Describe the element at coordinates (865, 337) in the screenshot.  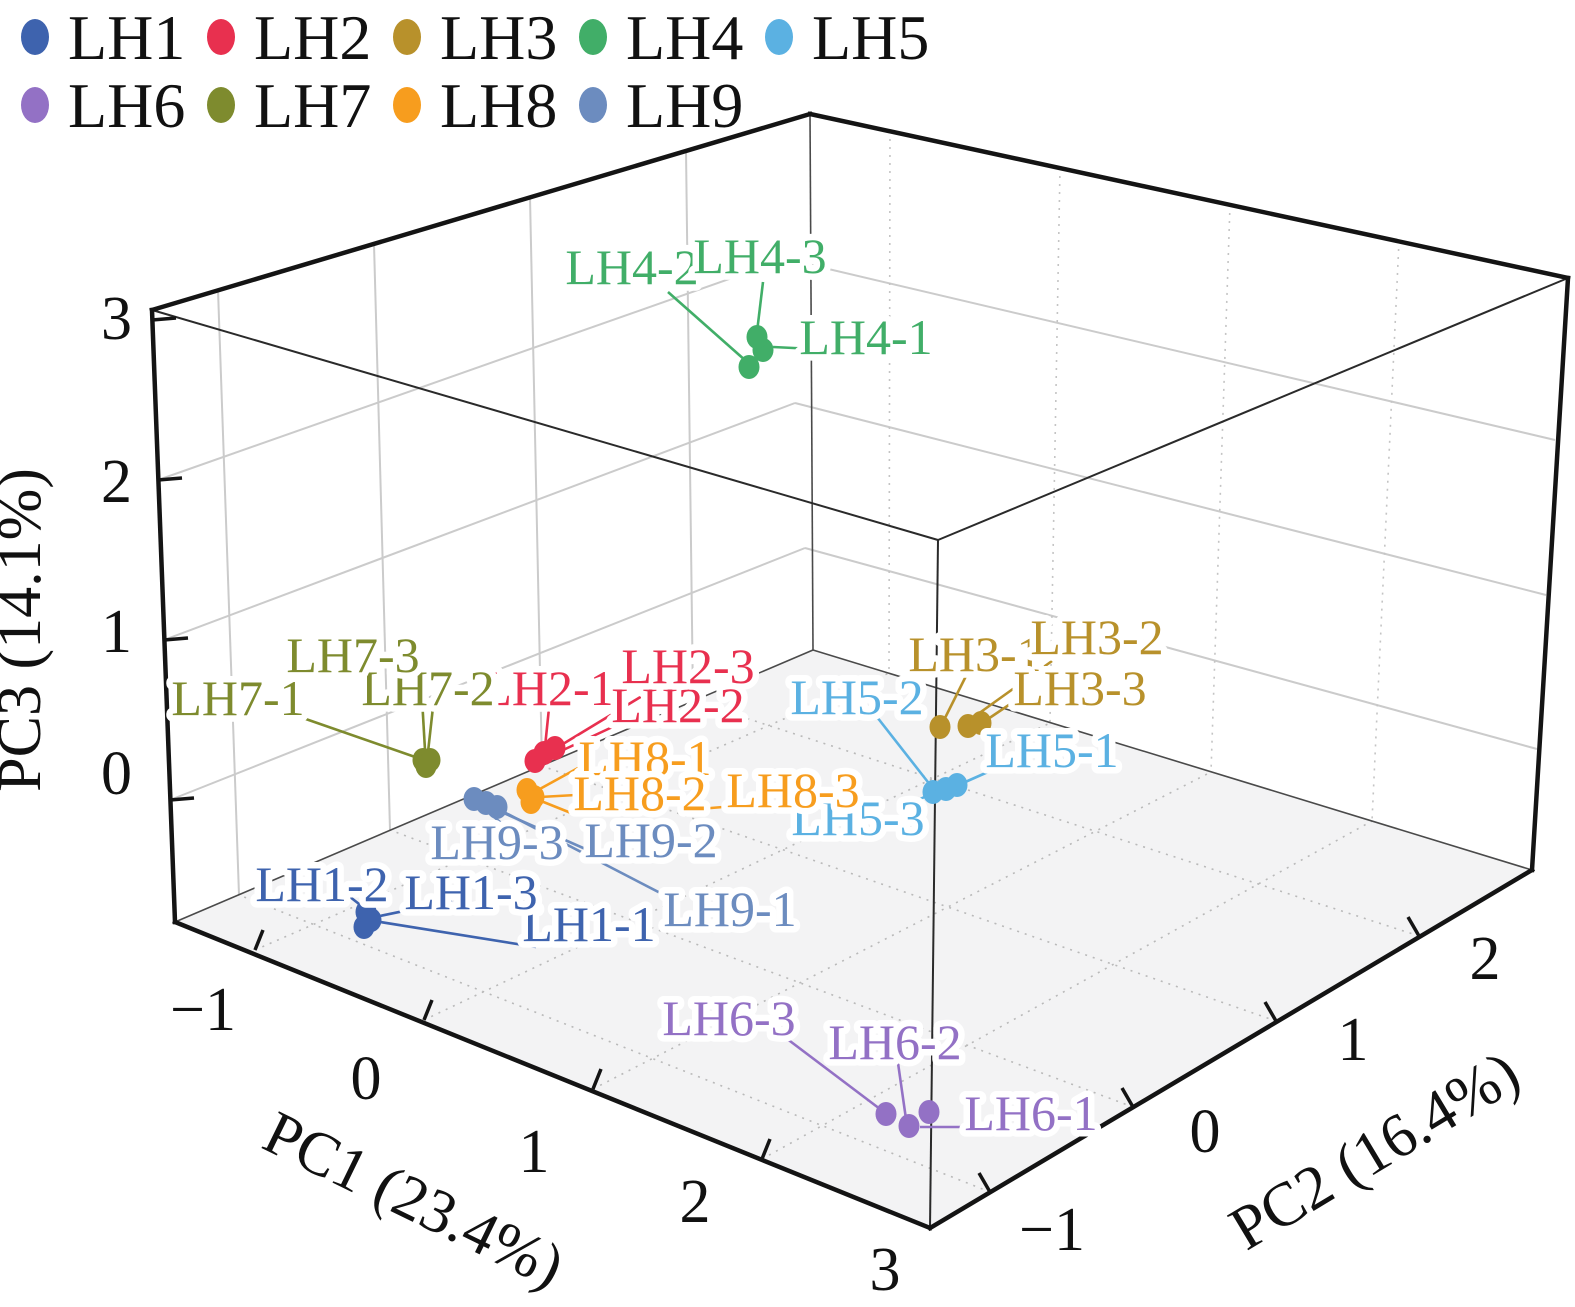
I see `point-label: LH4-1` at that location.